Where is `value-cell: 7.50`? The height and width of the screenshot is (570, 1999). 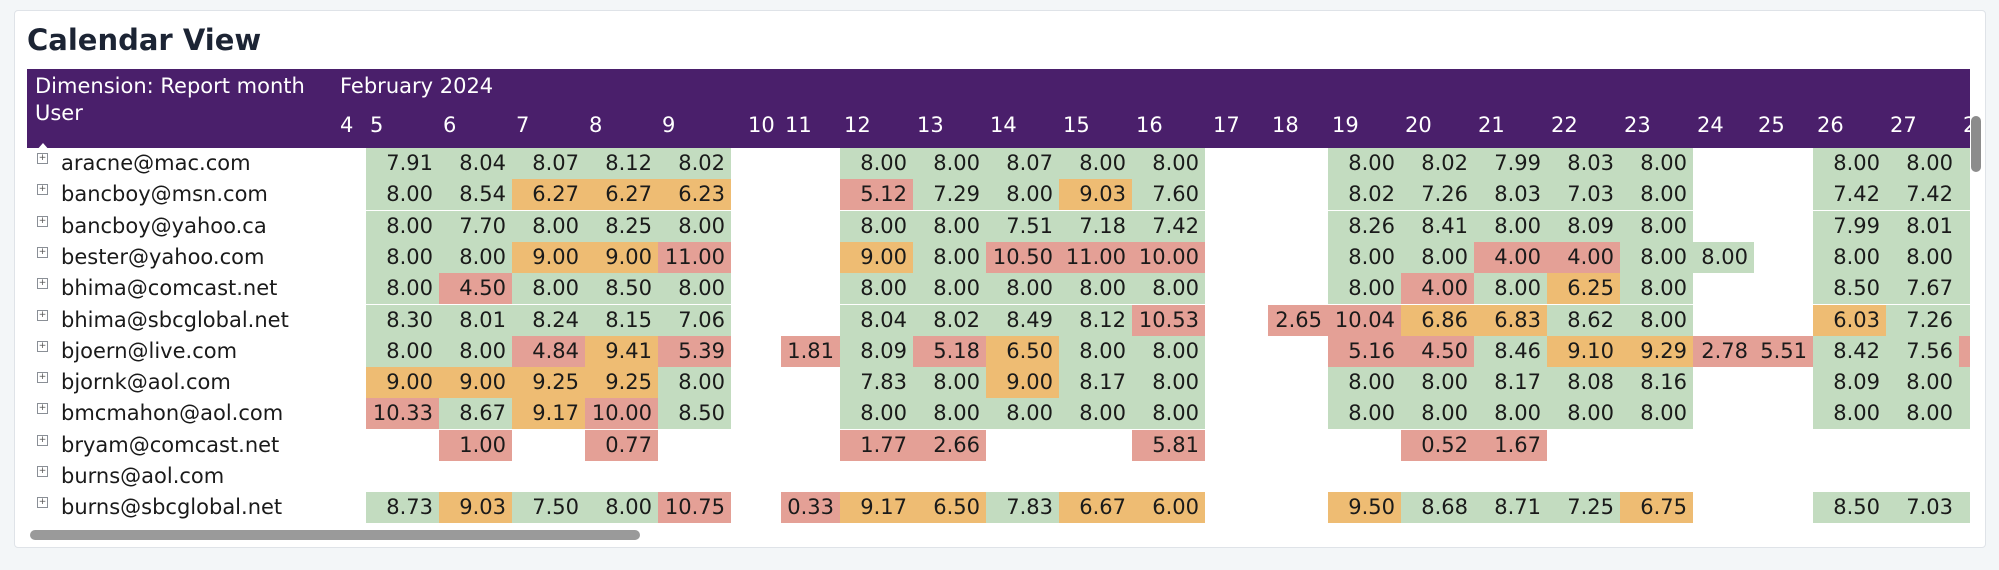 value-cell: 7.50 is located at coordinates (548, 508).